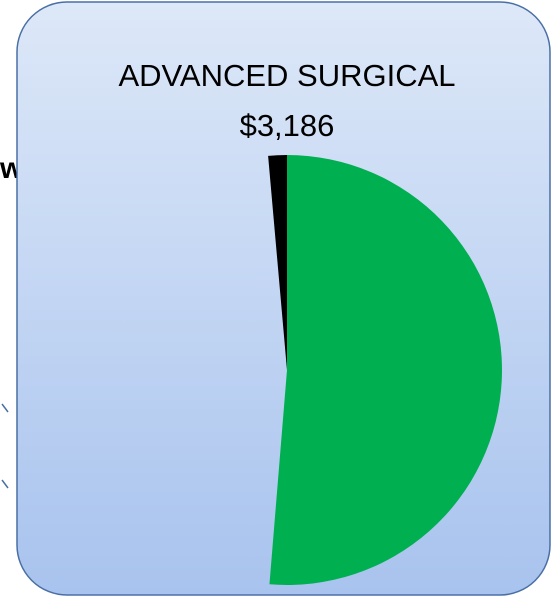 The width and height of the screenshot is (554, 599). Describe the element at coordinates (277, 262) in the screenshot. I see `pie-slice` at that location.